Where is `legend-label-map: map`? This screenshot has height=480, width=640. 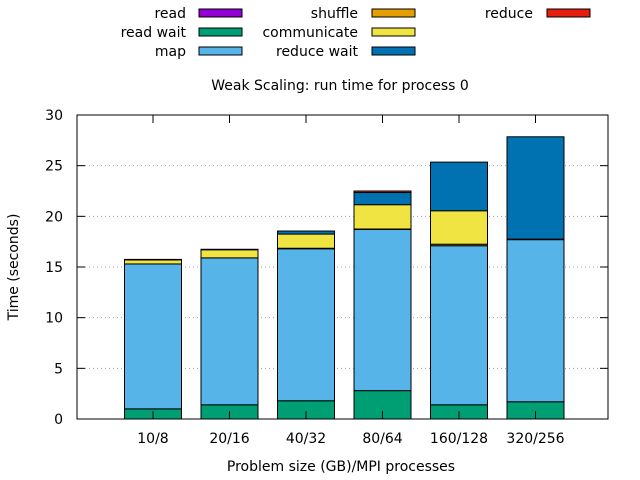
legend-label-map: map is located at coordinates (170, 52).